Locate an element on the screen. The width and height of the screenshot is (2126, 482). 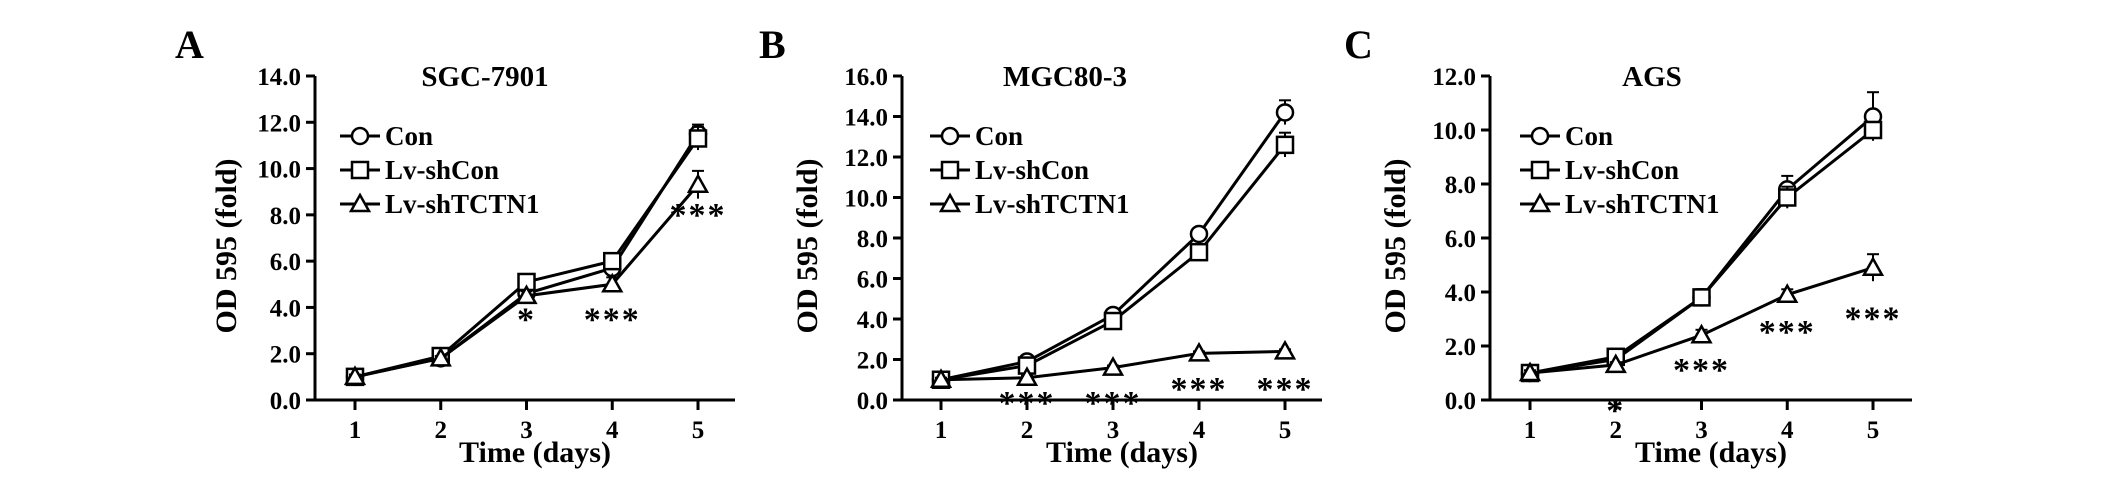
panel-title: AGS is located at coordinates (1652, 77).